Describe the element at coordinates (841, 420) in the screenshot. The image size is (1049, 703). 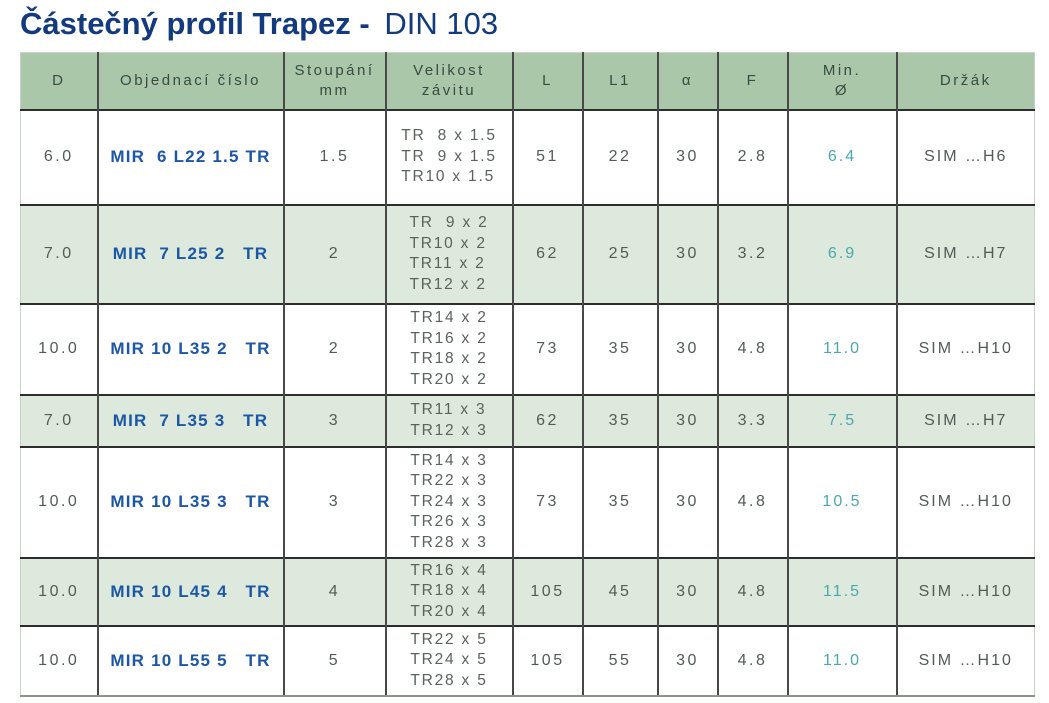
I see `cell-min_dia: 7.5` at that location.